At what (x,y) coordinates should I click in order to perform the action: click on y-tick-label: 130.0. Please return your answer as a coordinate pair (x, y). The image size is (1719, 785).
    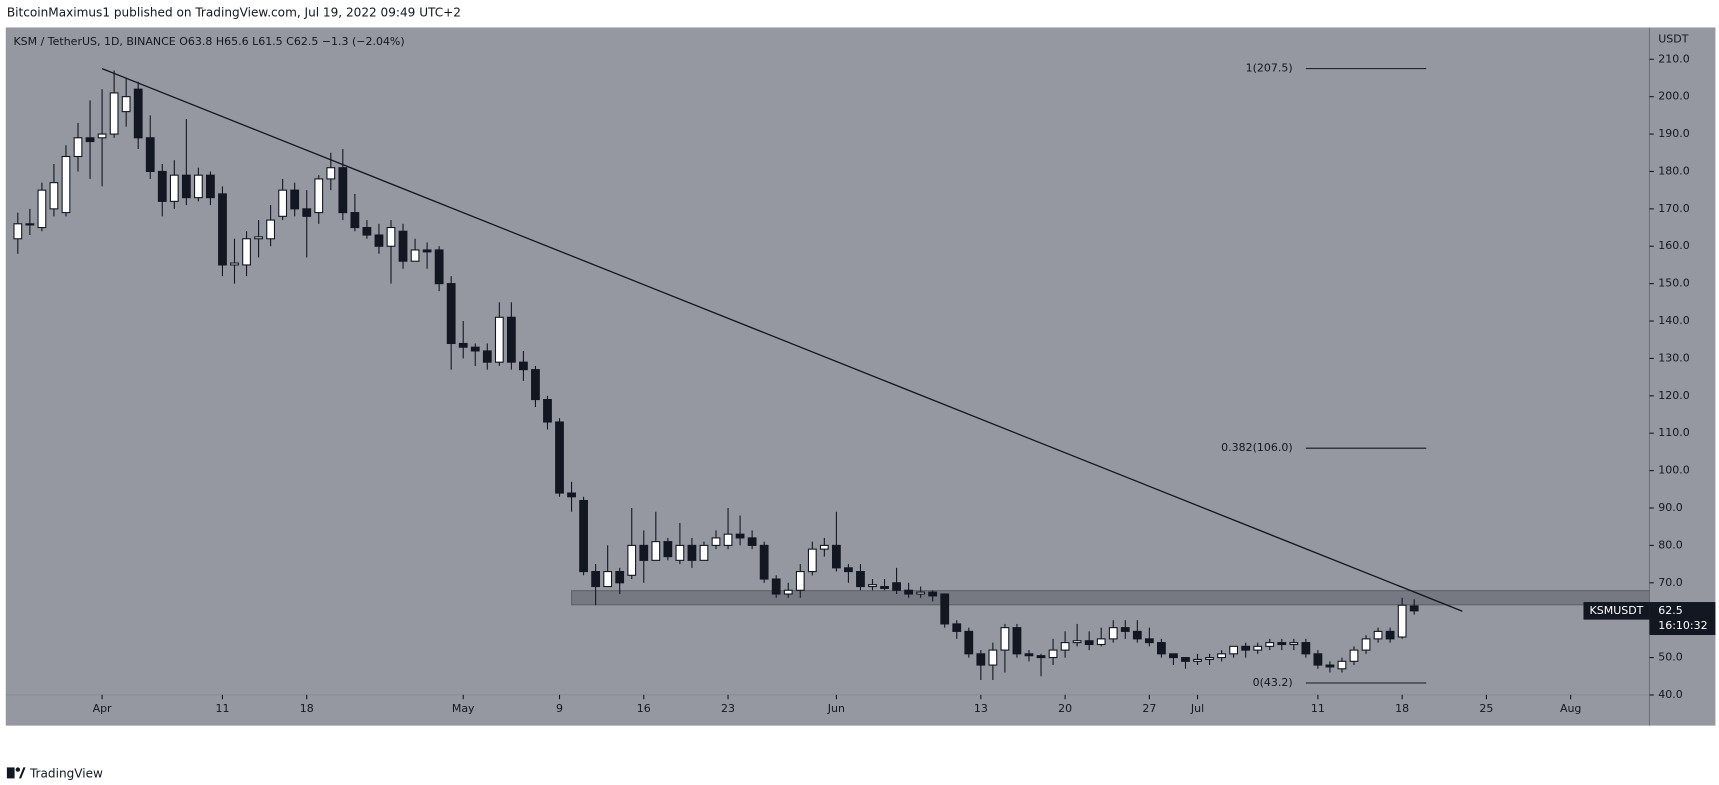
    Looking at the image, I should click on (1673, 357).